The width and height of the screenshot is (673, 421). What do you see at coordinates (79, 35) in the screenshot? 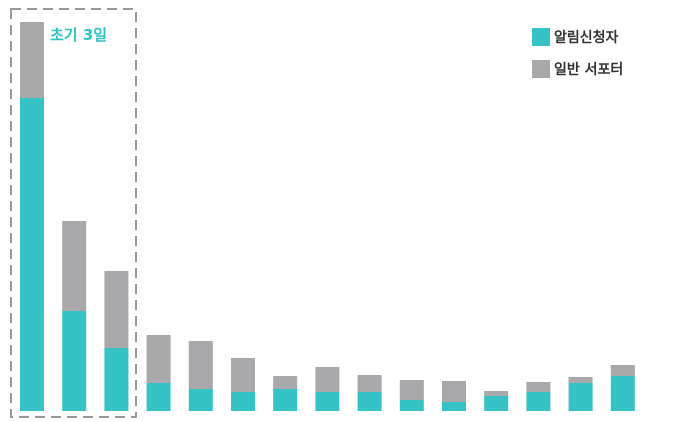
I see `highlight-annotation-label: 초기 3일` at bounding box center [79, 35].